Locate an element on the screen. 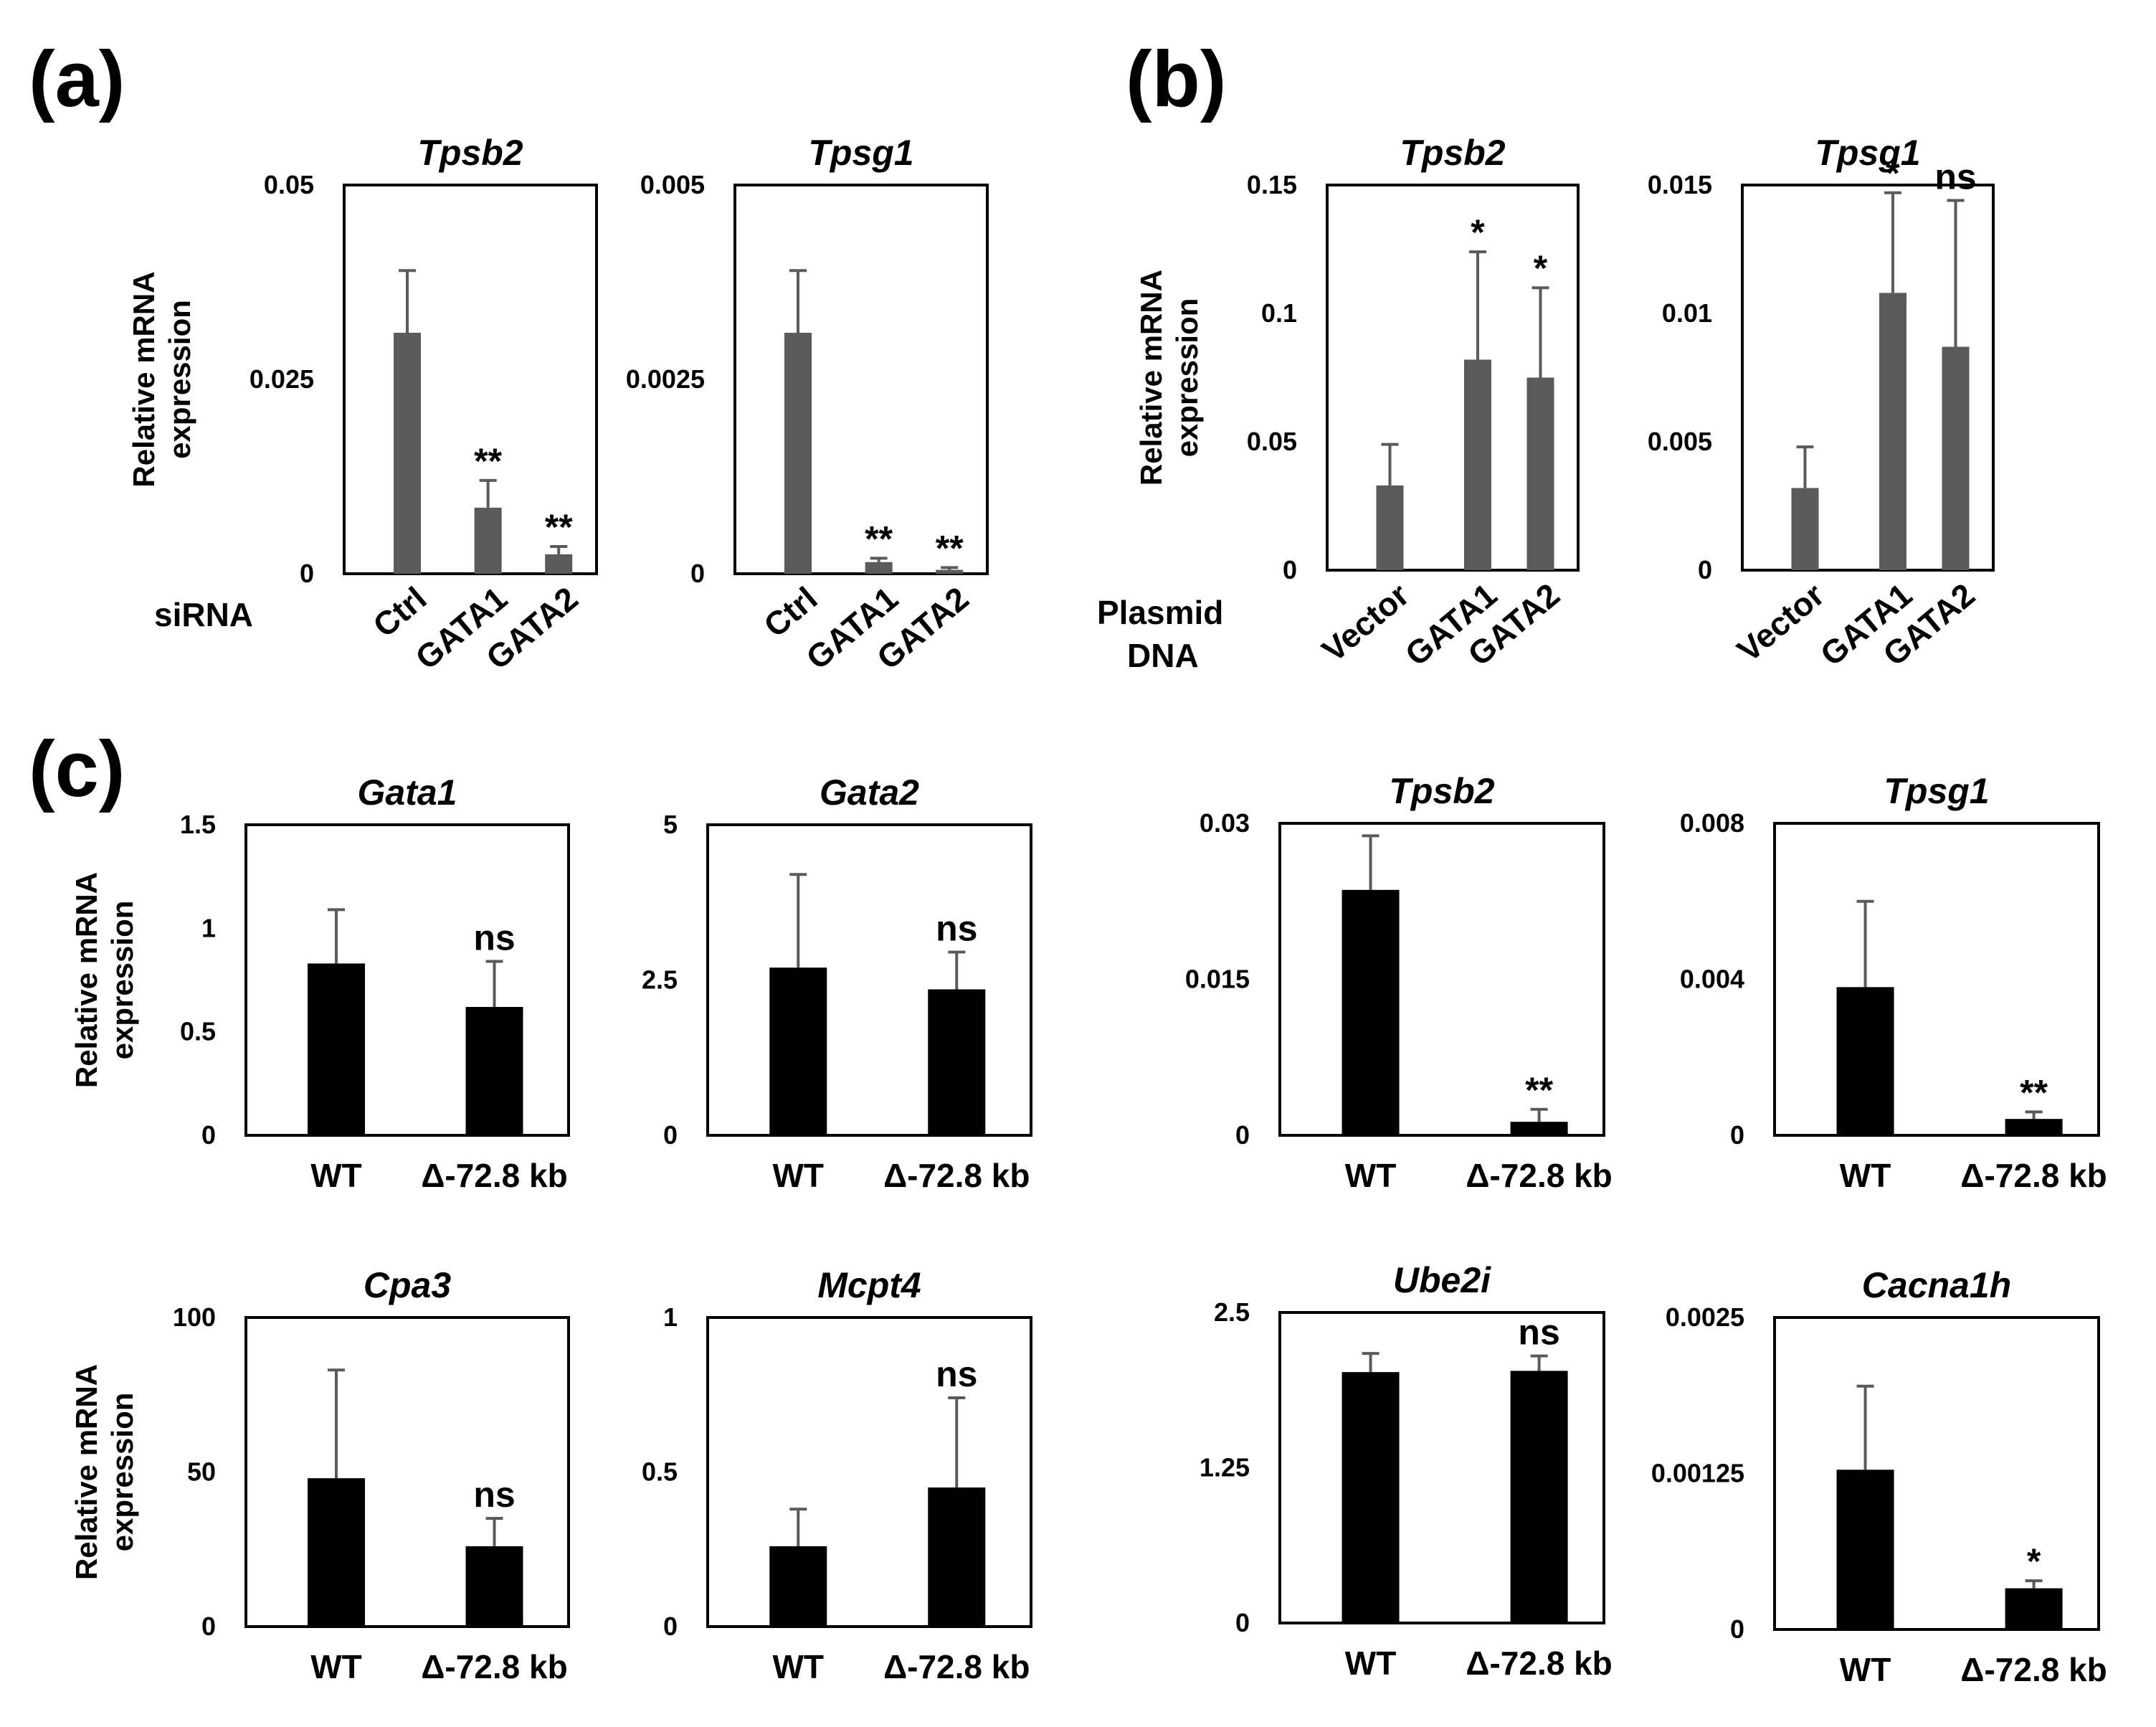 The height and width of the screenshot is (1727, 2156). plasmid-row-label-line1: Plasmid is located at coordinates (1160, 612).